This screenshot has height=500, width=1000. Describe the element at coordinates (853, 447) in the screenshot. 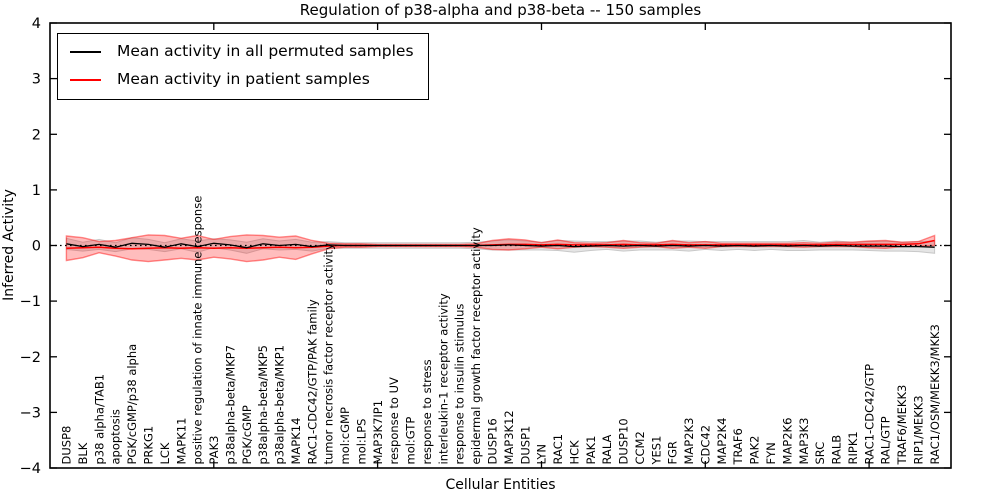

I see `svg-text: RIPK1` at that location.